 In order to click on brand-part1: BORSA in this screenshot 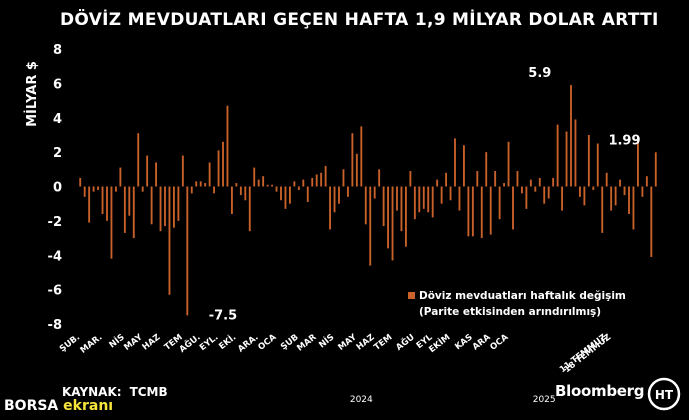, I will do `click(31, 406)`.